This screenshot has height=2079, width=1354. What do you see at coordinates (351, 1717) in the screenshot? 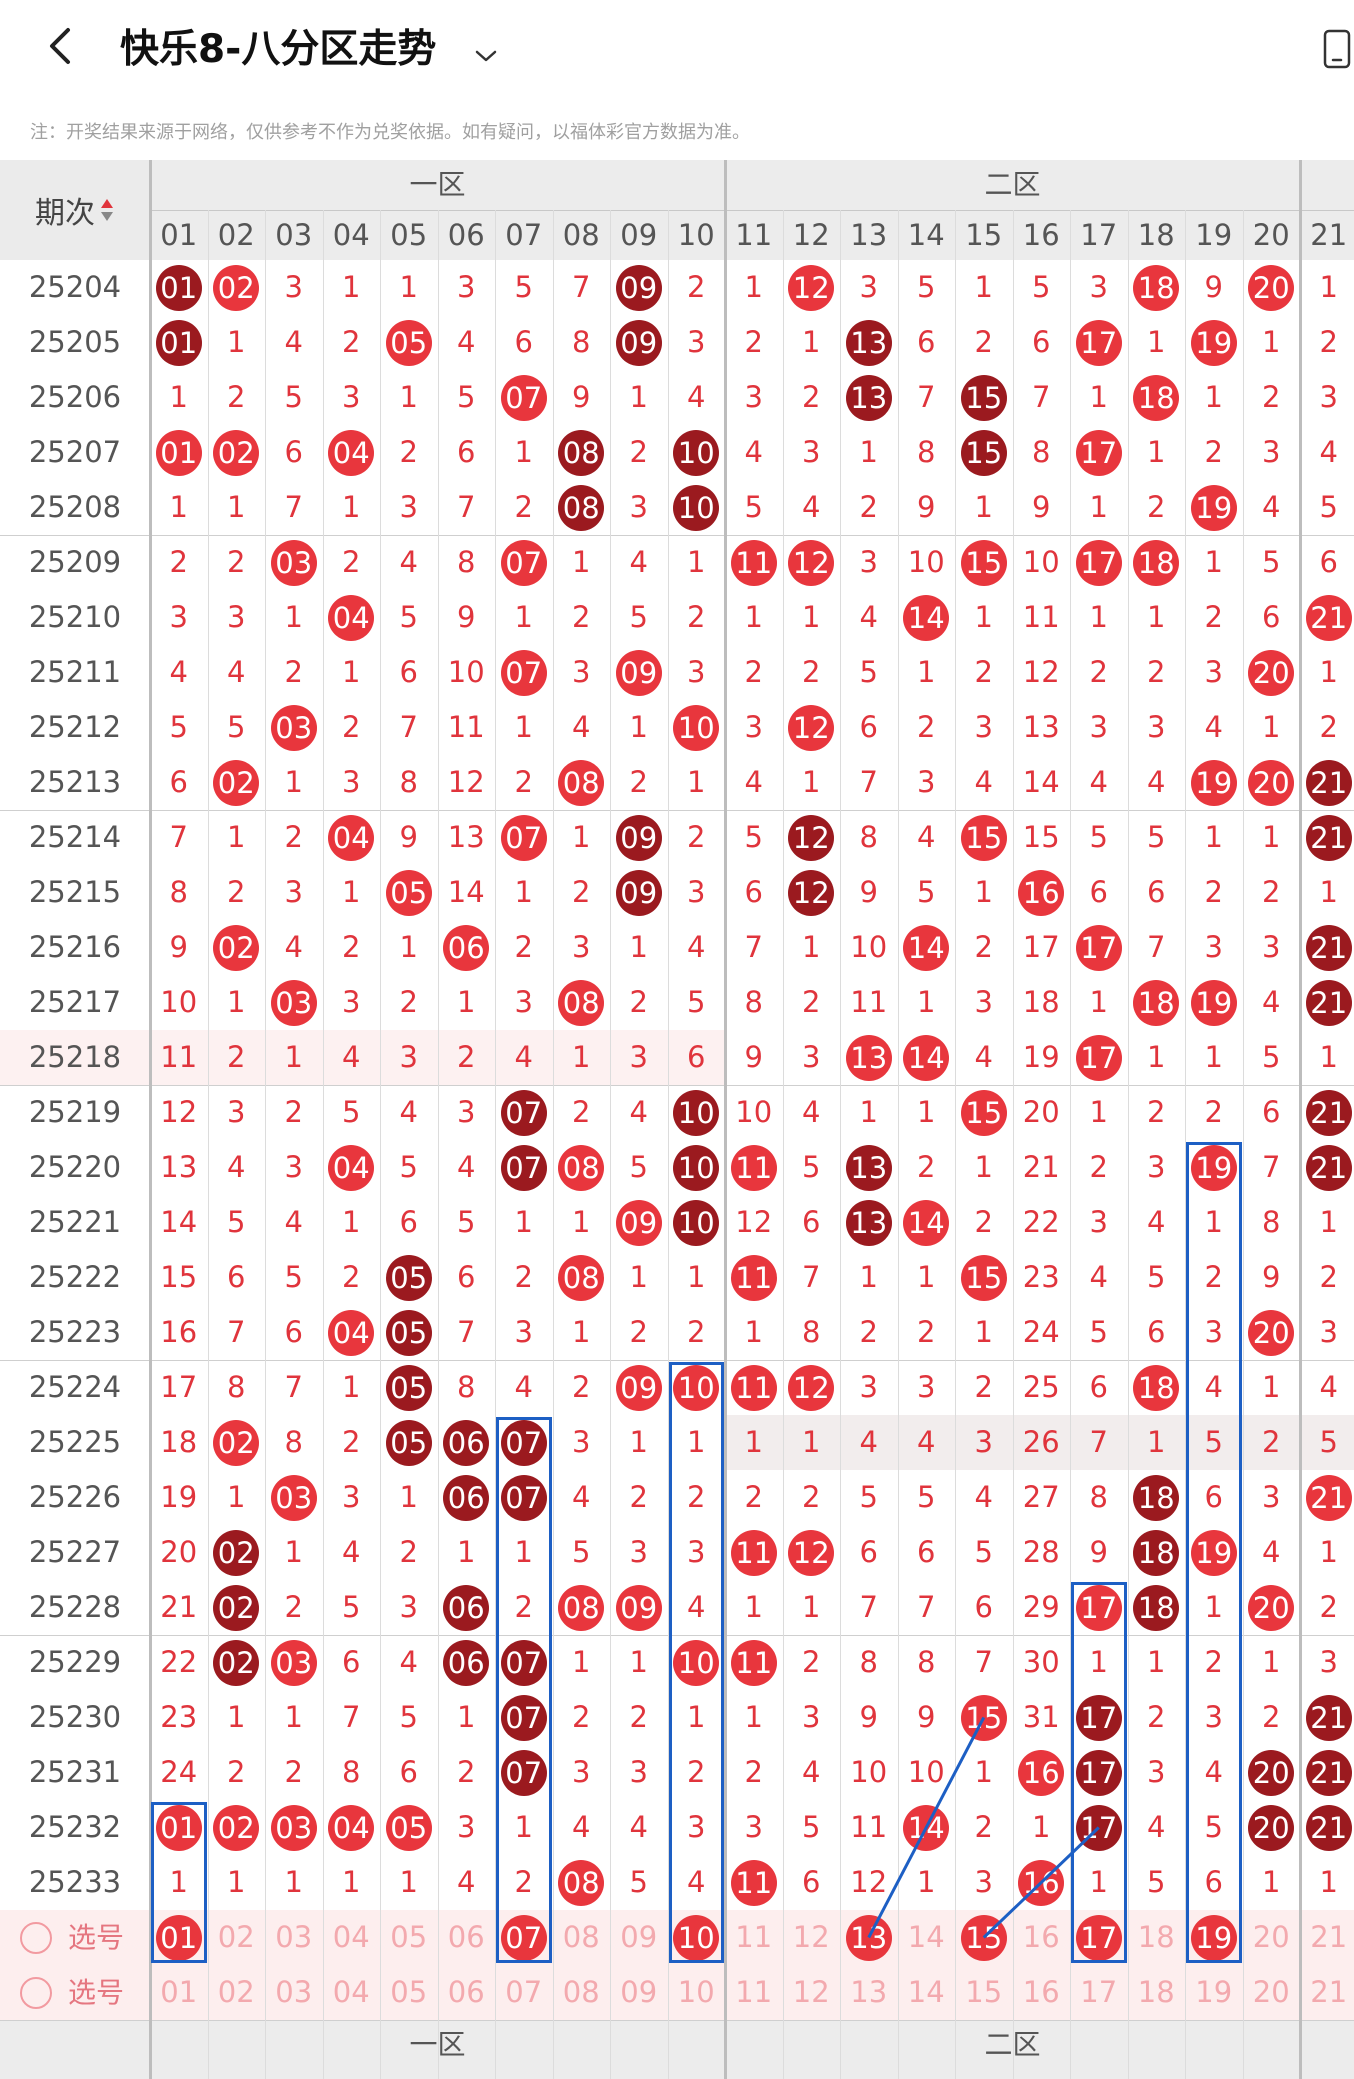
I see `miss-count: 7` at bounding box center [351, 1717].